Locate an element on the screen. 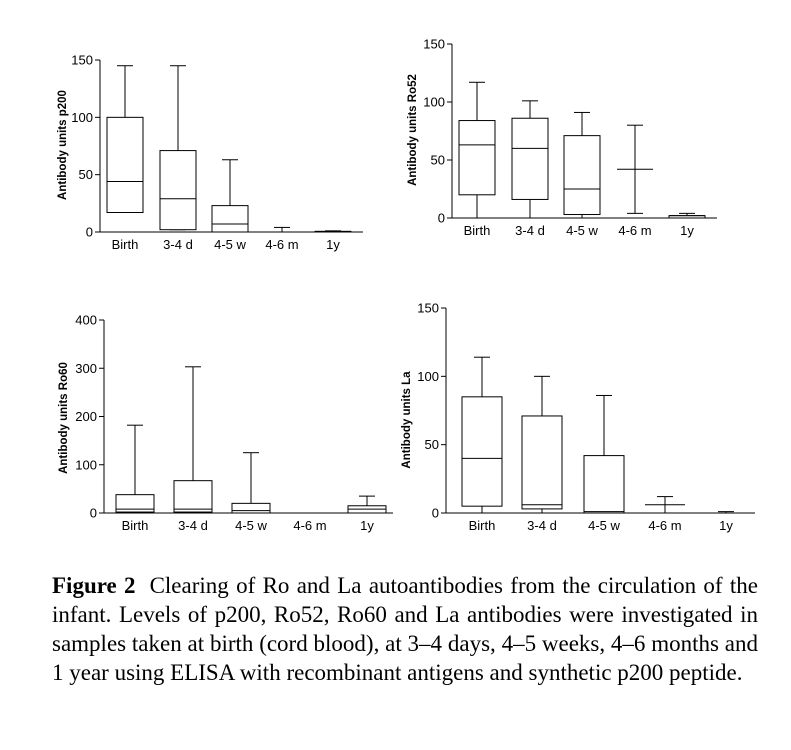 The image size is (791, 750). panel-3-x-tick-label: 3-4 d is located at coordinates (193, 525).